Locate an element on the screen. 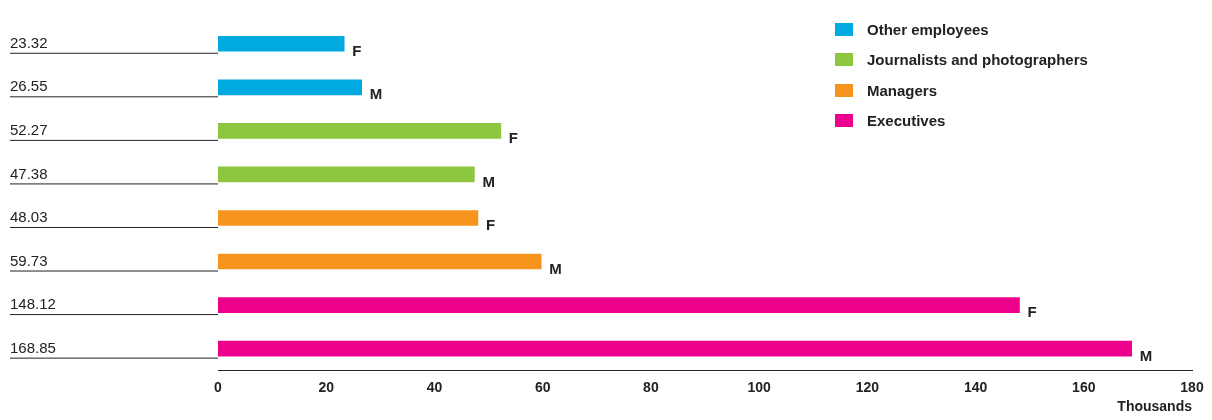 The height and width of the screenshot is (420, 1212). y-tick-label: 148.12 is located at coordinates (33, 304).